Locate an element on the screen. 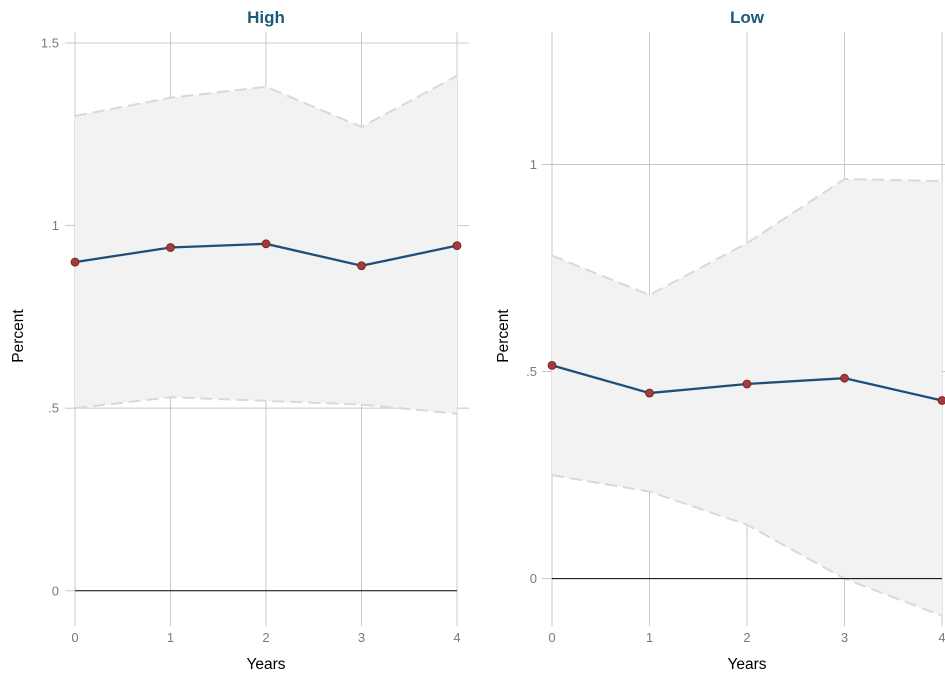 The height and width of the screenshot is (674, 945). panel-title: High is located at coordinates (266, 17).